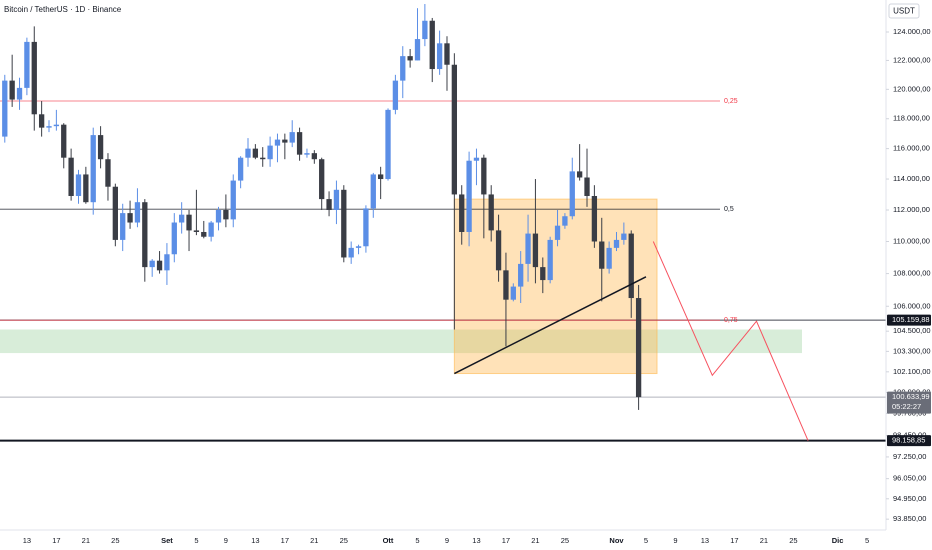 The width and height of the screenshot is (932, 550). I want to click on y-tick-label: 102.100,00, so click(912, 371).